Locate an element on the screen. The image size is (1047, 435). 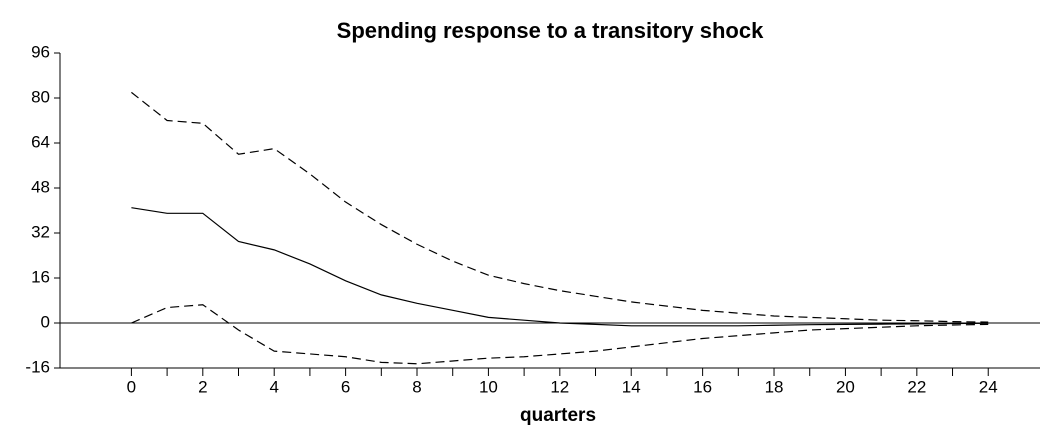
x-axis-label: quarters is located at coordinates (558, 415).